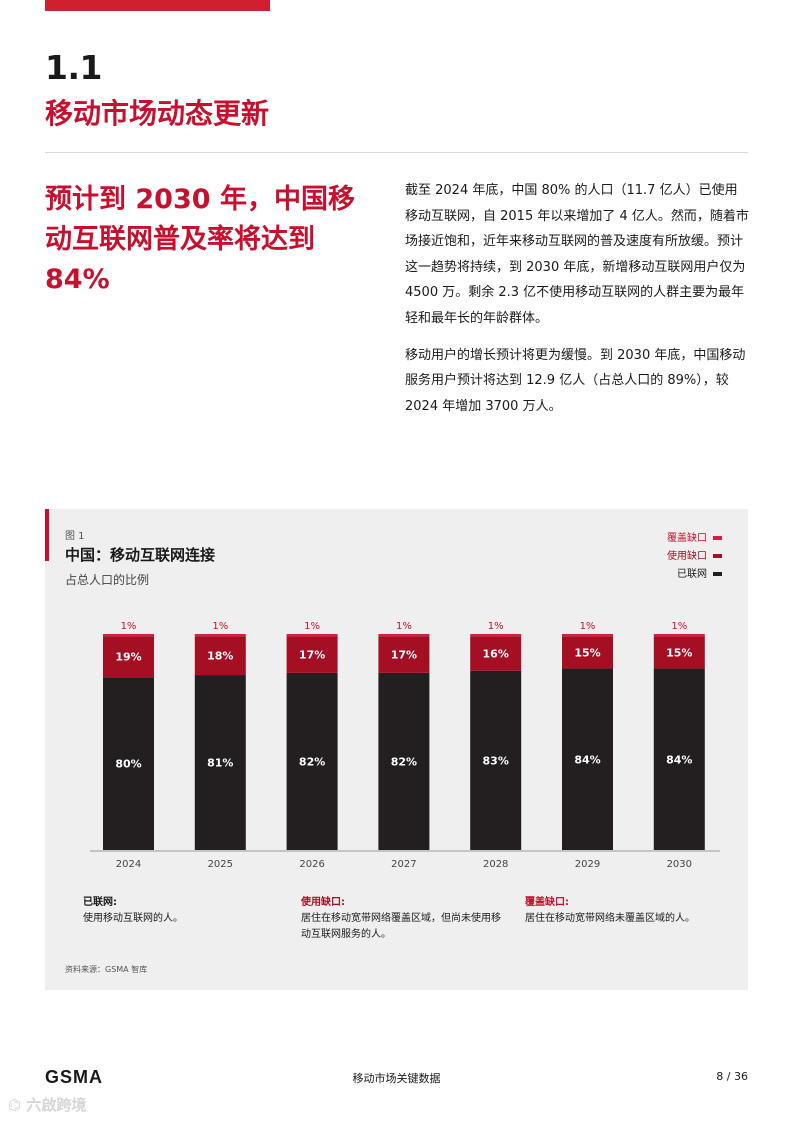  What do you see at coordinates (687, 538) in the screenshot?
I see `legend-label: 覆盖缺口` at bounding box center [687, 538].